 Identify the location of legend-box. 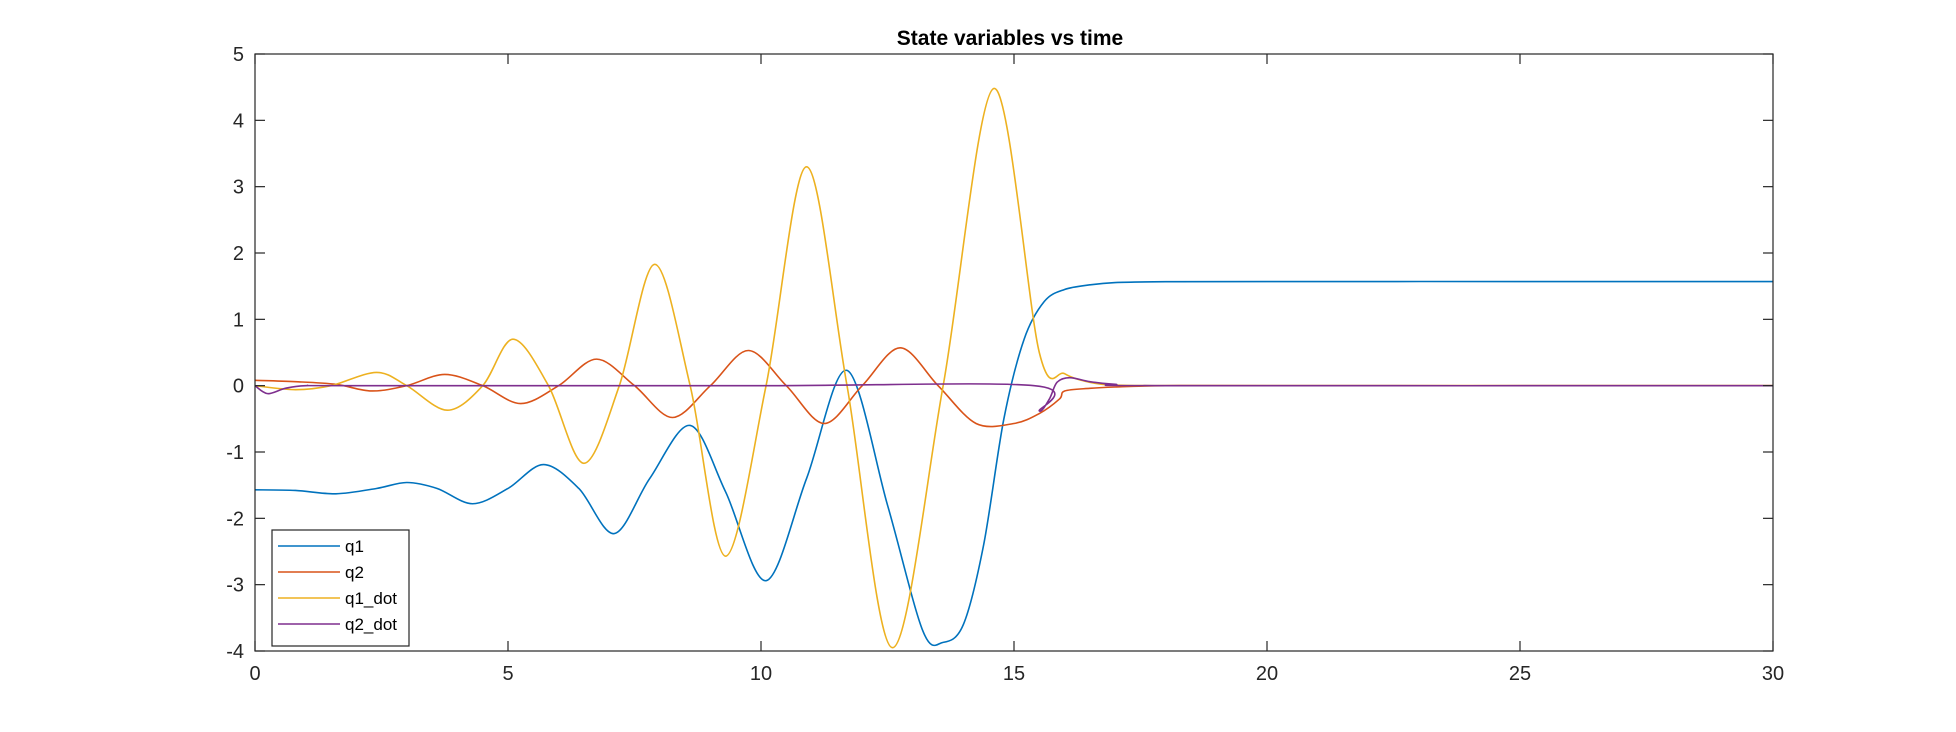
(340, 588).